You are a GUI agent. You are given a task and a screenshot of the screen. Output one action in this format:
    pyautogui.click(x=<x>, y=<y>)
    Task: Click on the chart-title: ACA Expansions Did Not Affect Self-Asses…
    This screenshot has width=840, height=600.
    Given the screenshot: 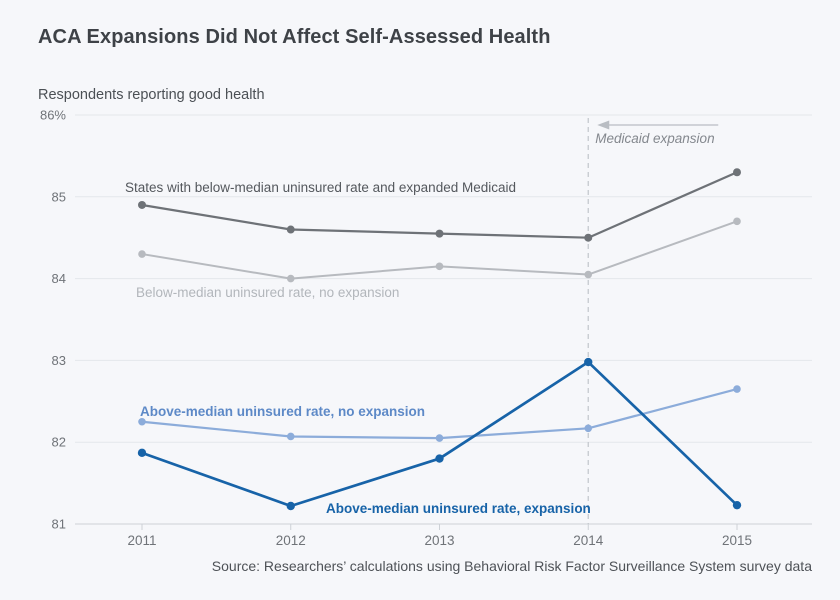 What is the action you would take?
    pyautogui.click(x=294, y=37)
    